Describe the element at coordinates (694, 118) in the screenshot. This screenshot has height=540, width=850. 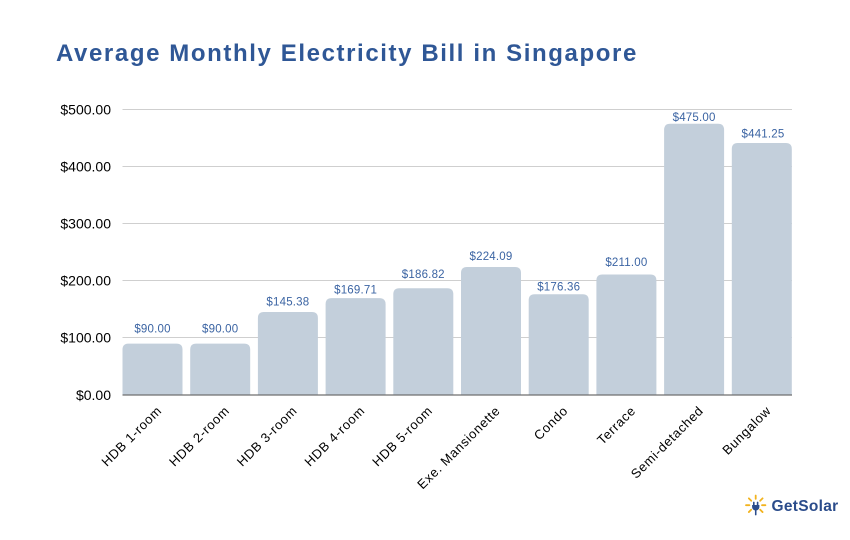
I see `svg-text: $475.00` at that location.